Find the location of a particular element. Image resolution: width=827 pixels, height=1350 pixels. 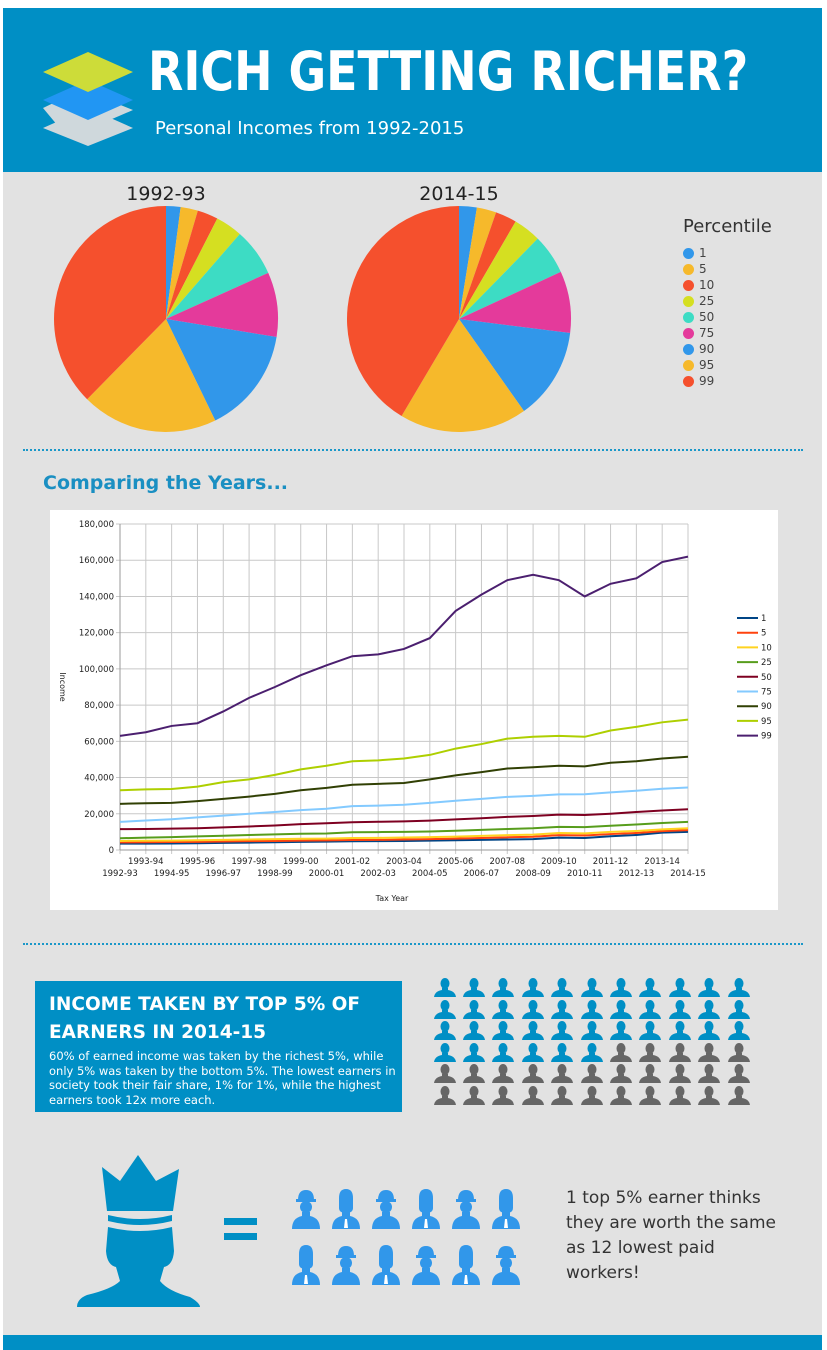

x-tick-label: 2010-11 is located at coordinates (585, 874).